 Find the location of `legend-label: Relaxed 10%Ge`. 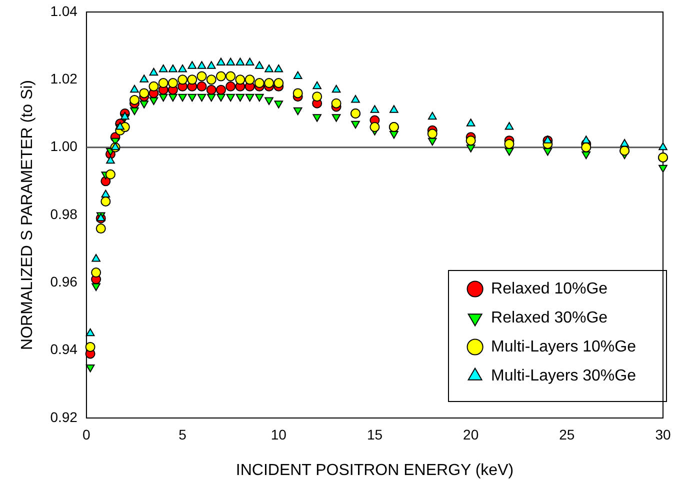

legend-label: Relaxed 10%Ge is located at coordinates (549, 289).